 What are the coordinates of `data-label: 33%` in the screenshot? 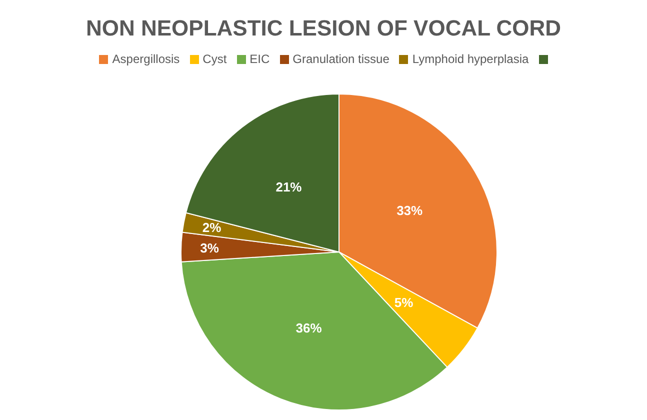 It's located at (410, 210).